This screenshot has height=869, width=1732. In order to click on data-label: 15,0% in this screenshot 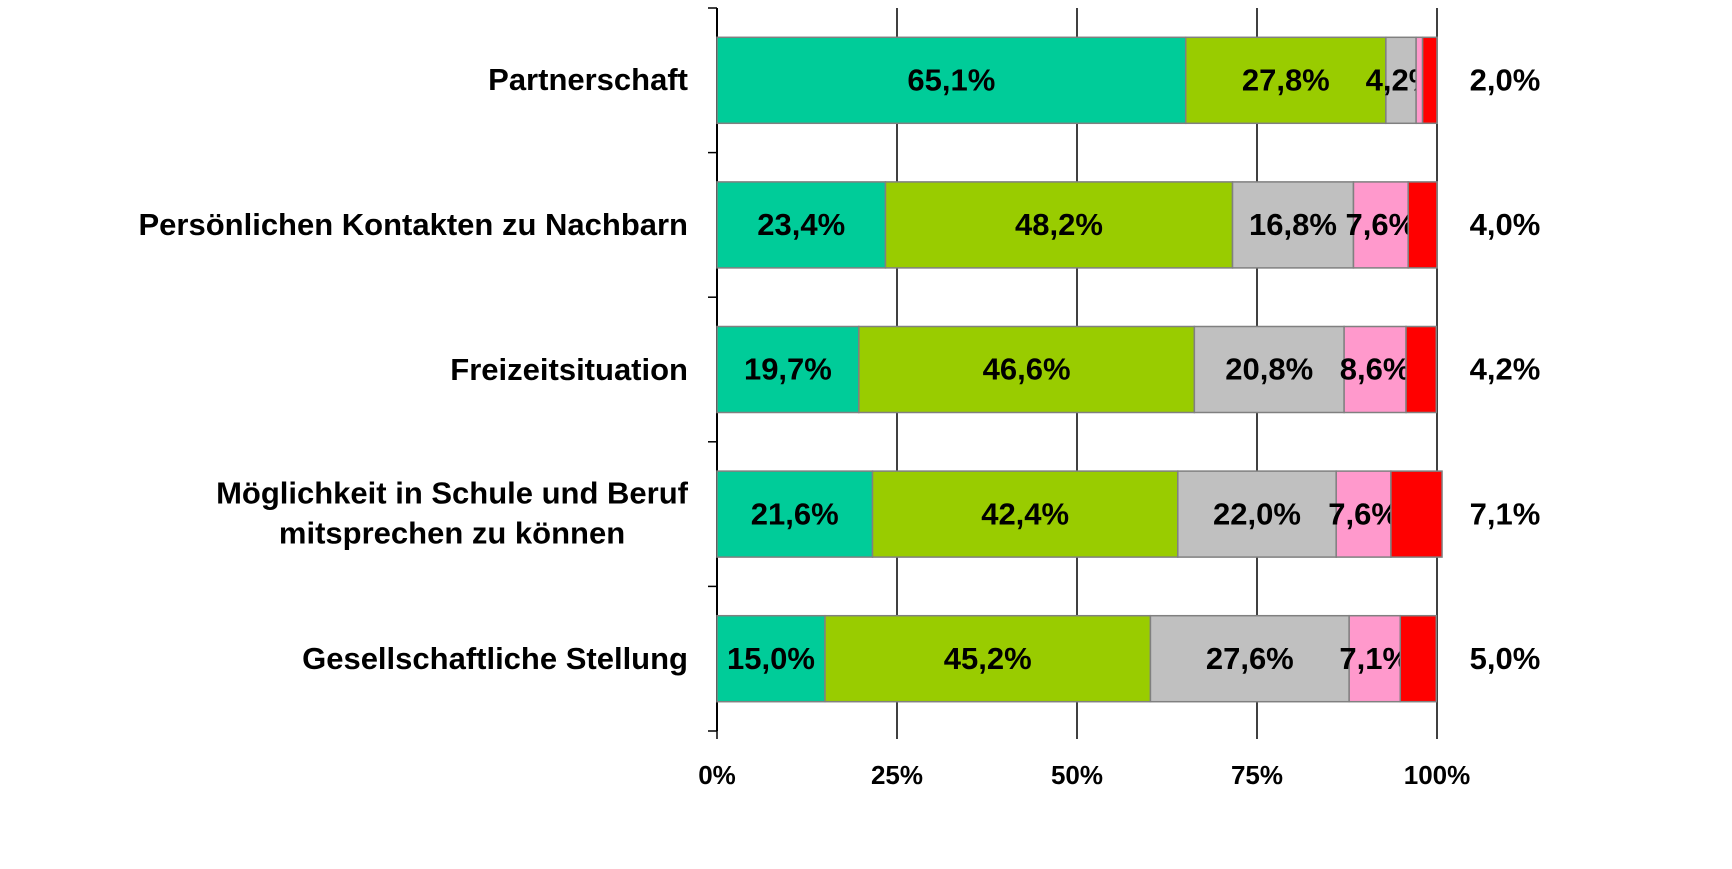, I will do `click(771, 658)`.